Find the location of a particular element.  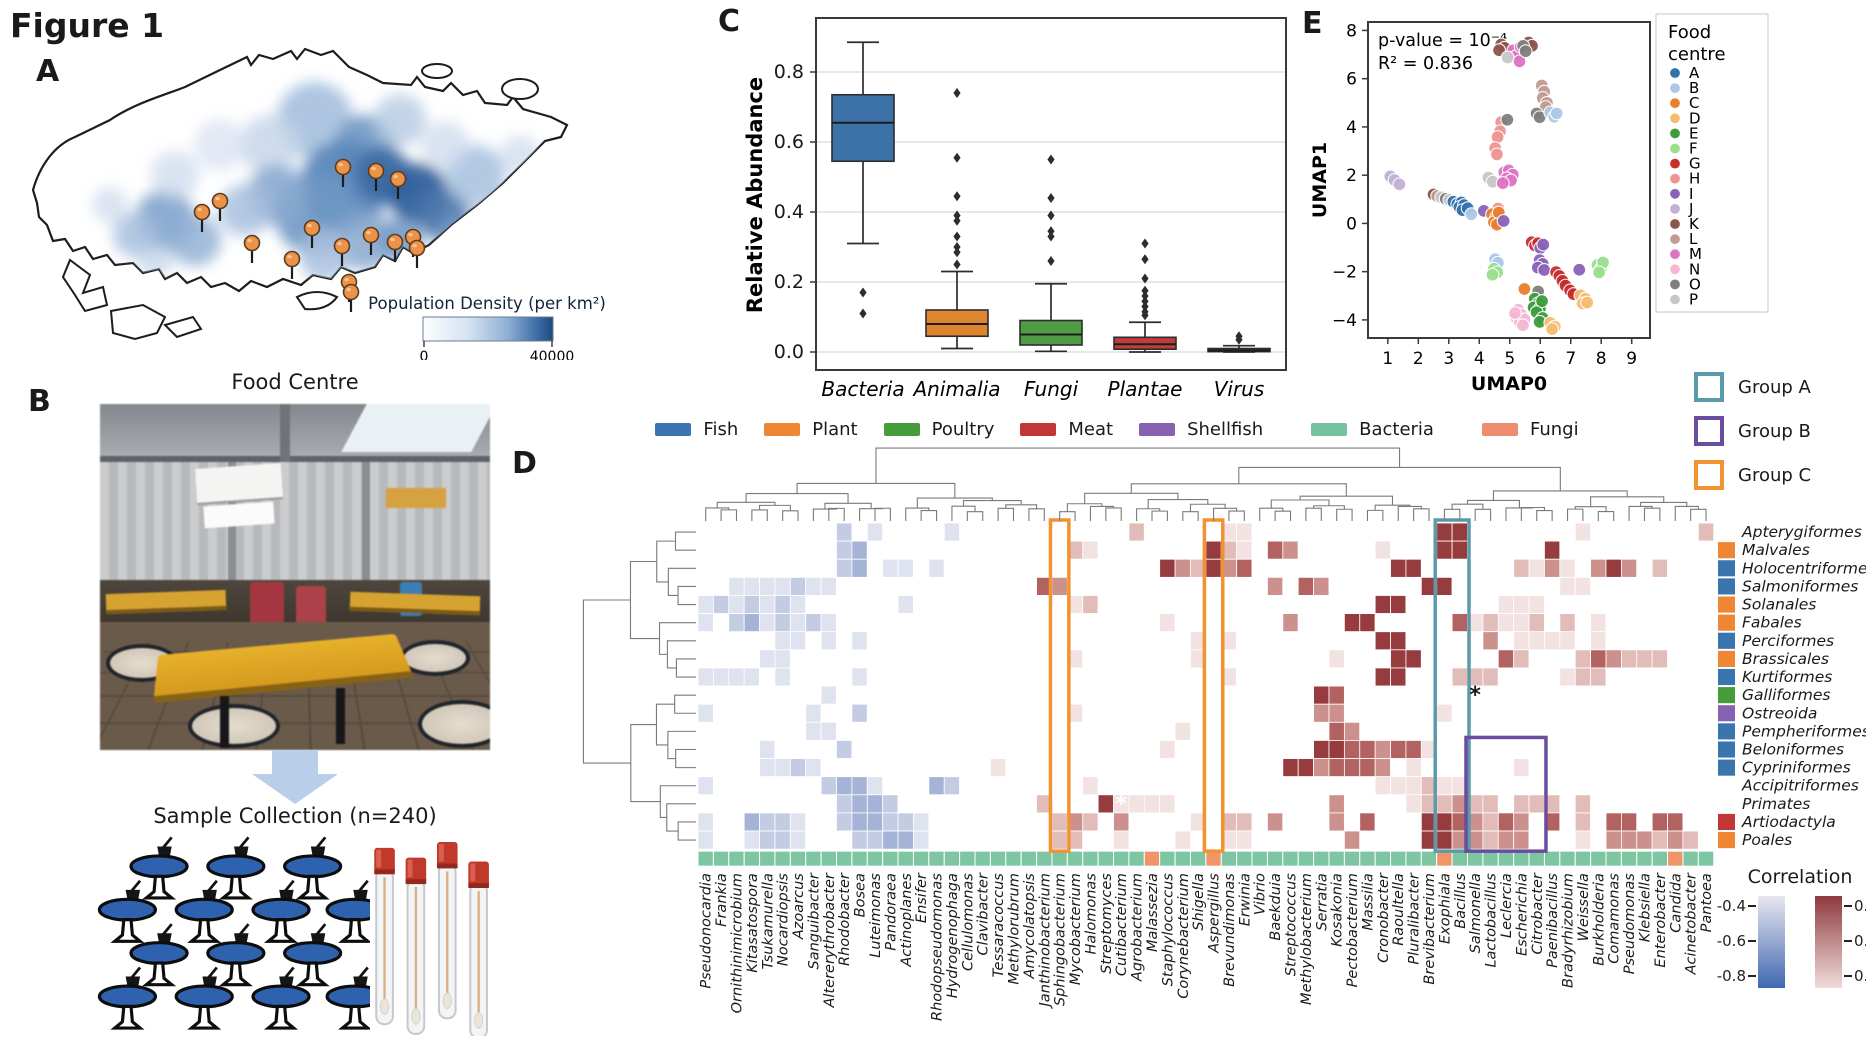

column-label: Amycolatopsis is located at coordinates (1030, 926).